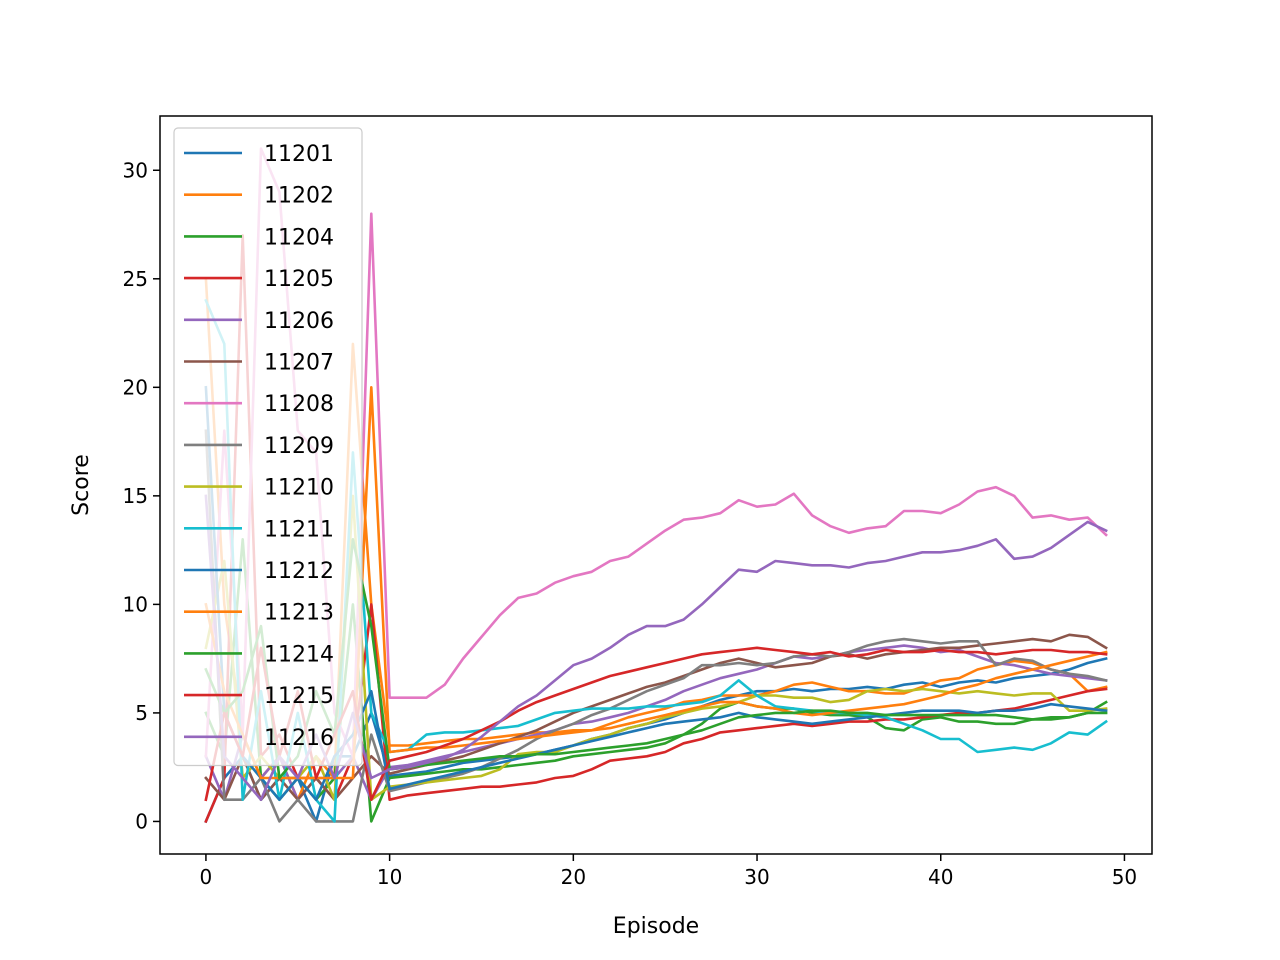  I want to click on x-axis-label: Episode, so click(656, 926).